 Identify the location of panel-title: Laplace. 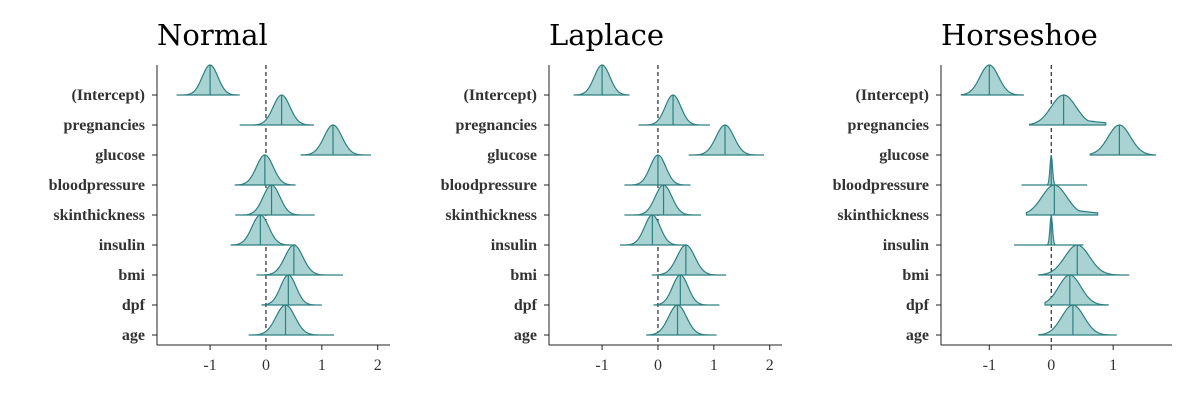
(606, 35).